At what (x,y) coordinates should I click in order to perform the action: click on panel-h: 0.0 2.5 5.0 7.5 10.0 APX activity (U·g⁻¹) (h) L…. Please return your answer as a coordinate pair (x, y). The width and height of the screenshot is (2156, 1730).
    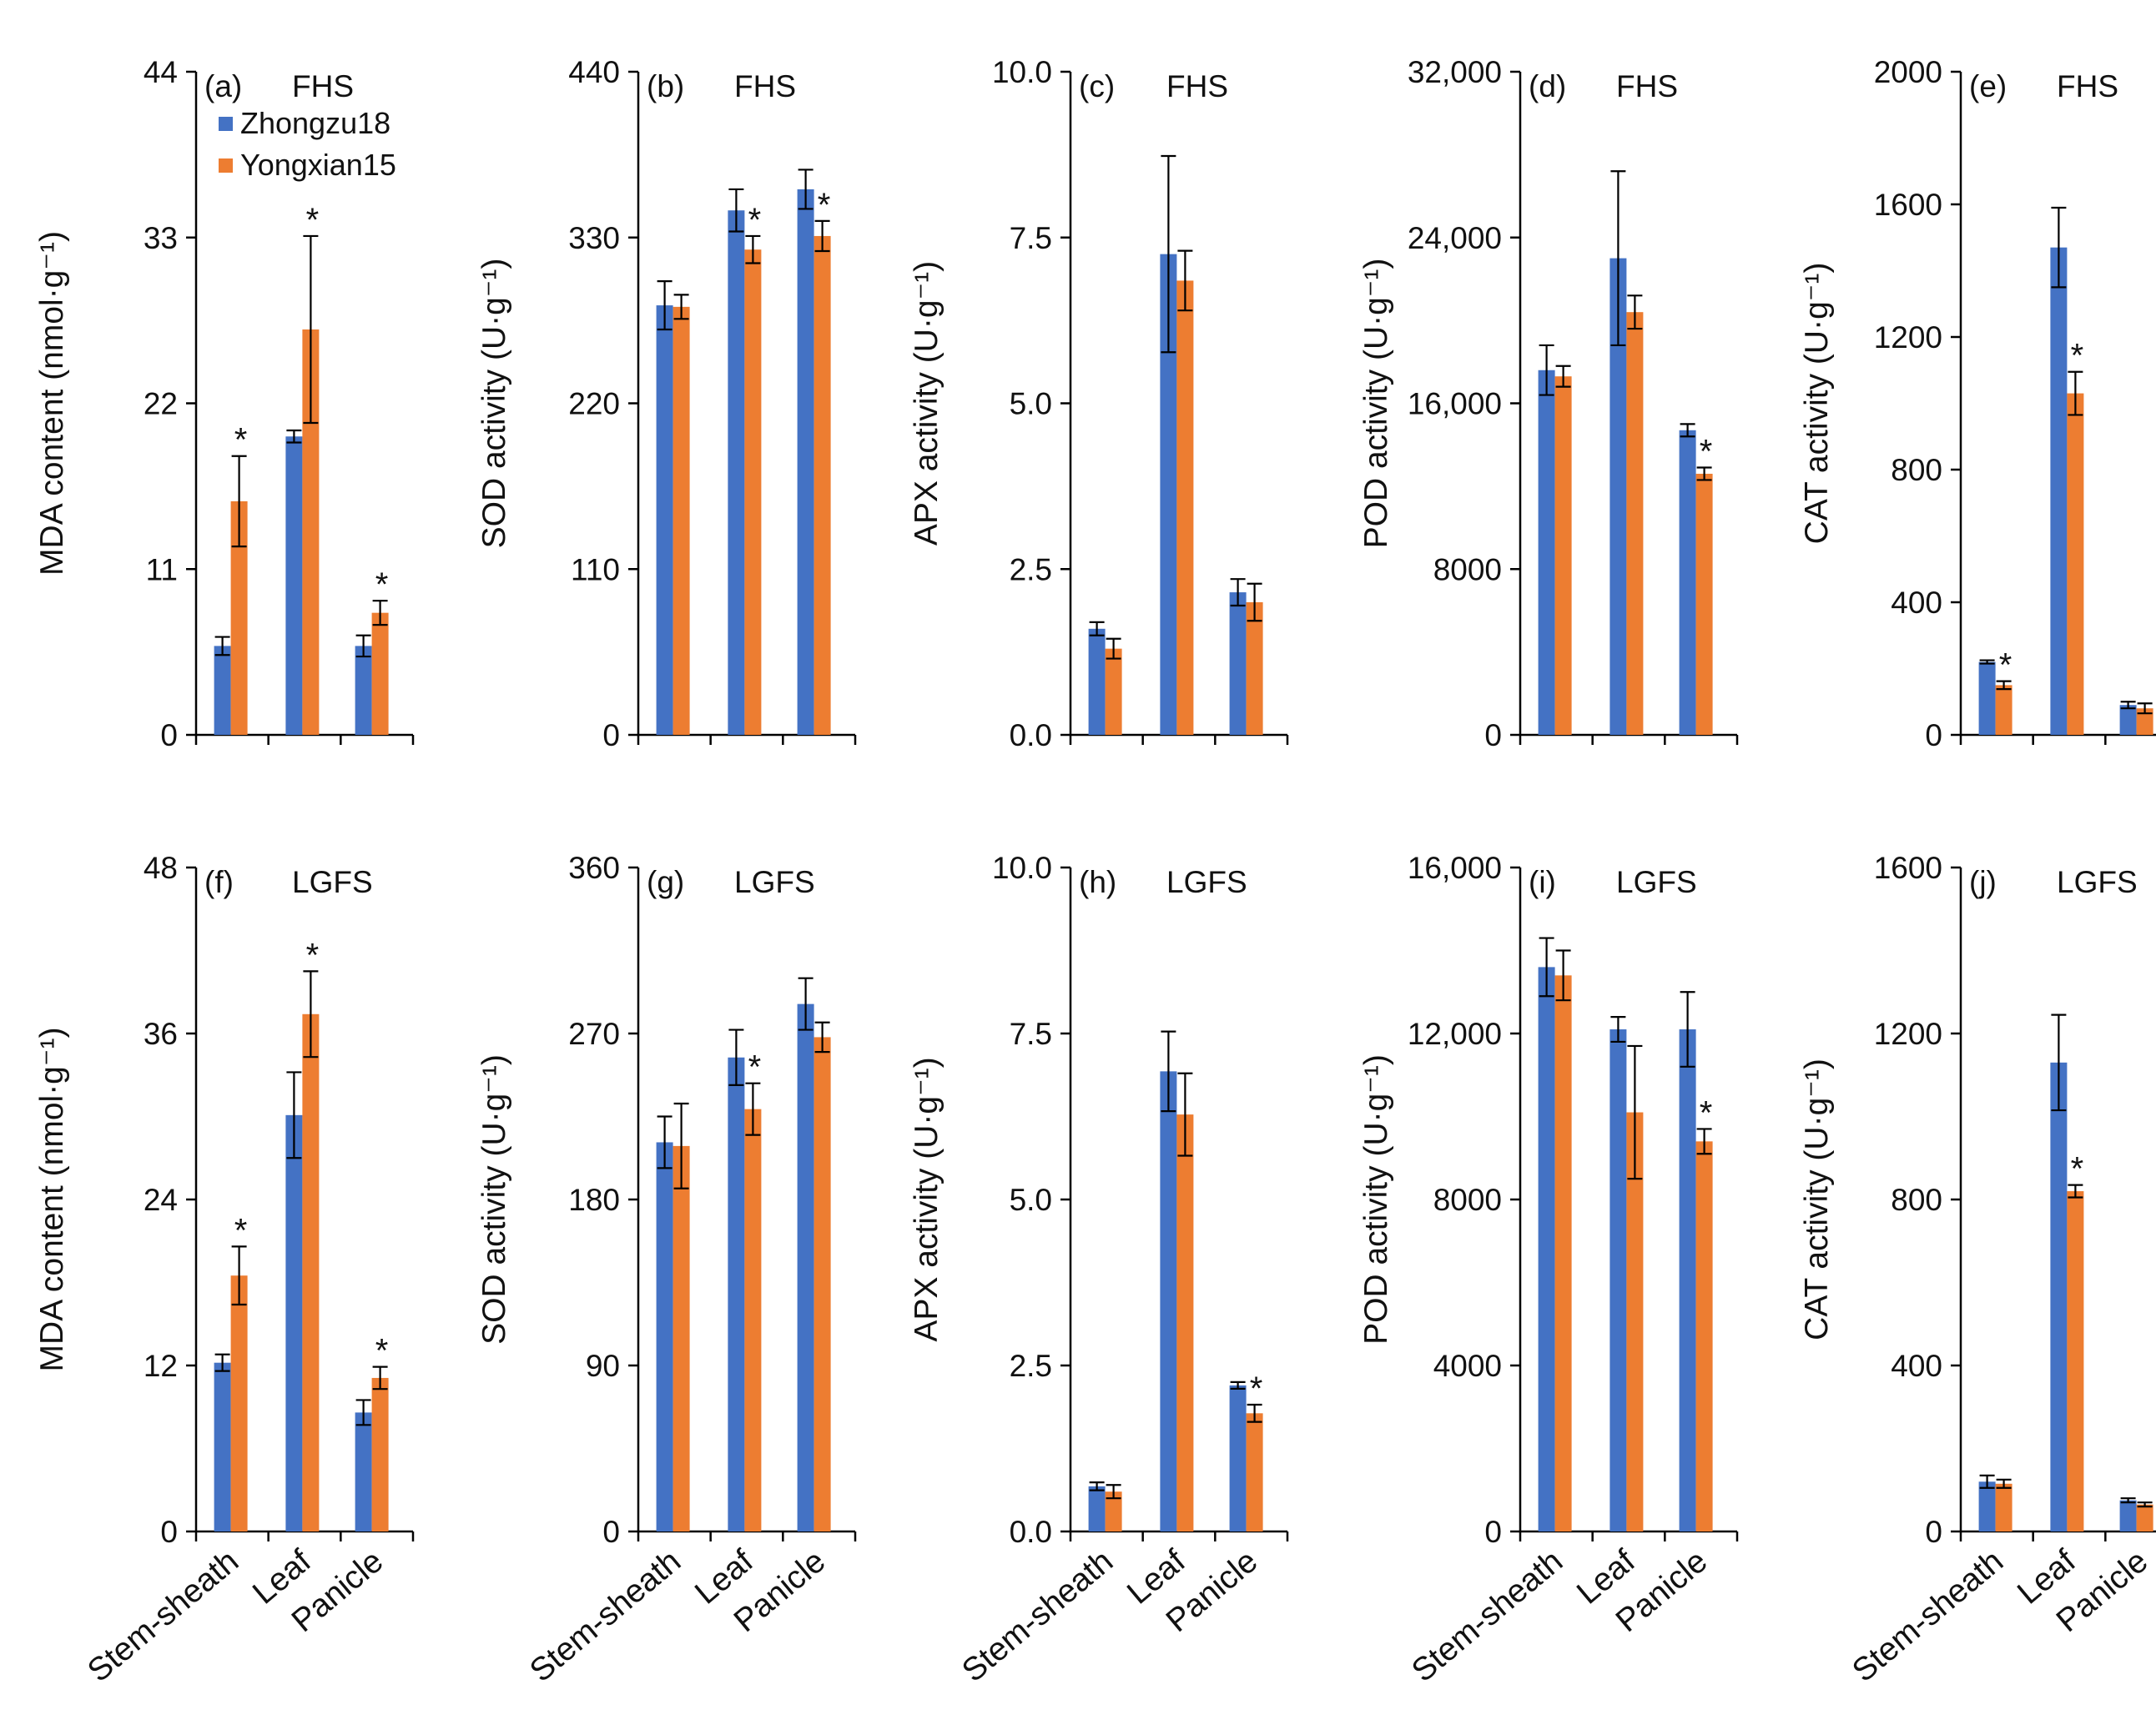
    Looking at the image, I should click on (1099, 1270).